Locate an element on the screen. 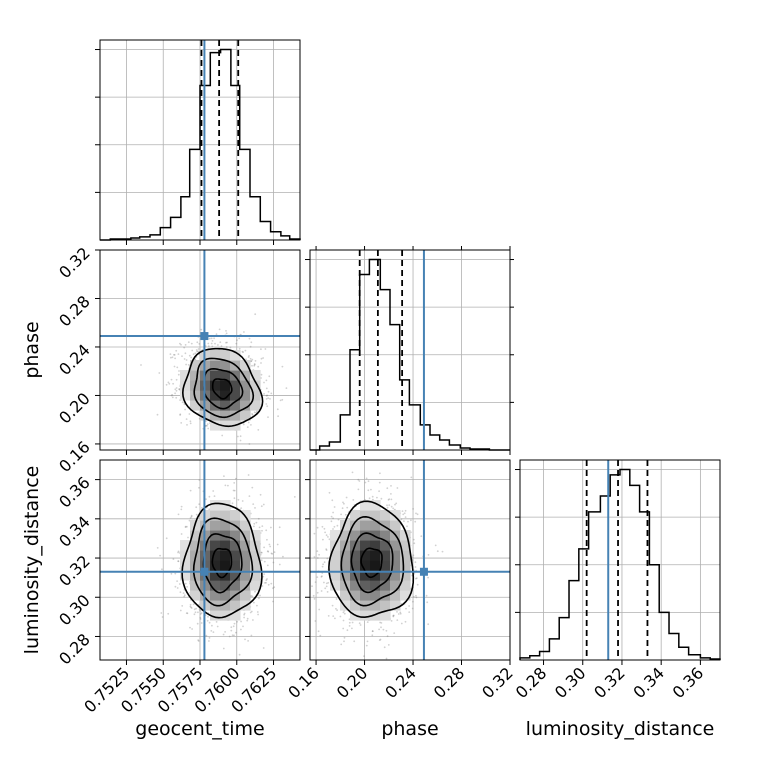  panel-2d-phase-vs-luminosity-distance is located at coordinates (408, 562).